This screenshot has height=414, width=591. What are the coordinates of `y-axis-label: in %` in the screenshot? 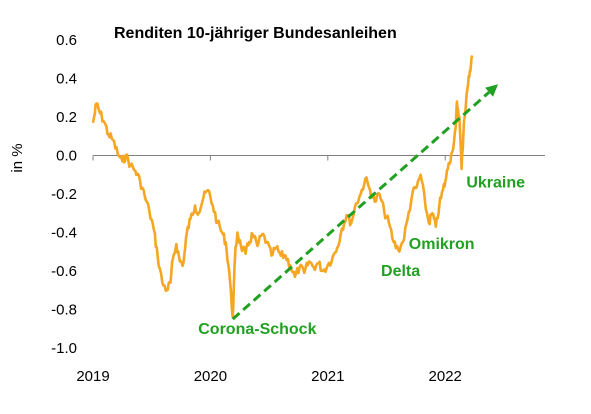 It's located at (17, 157).